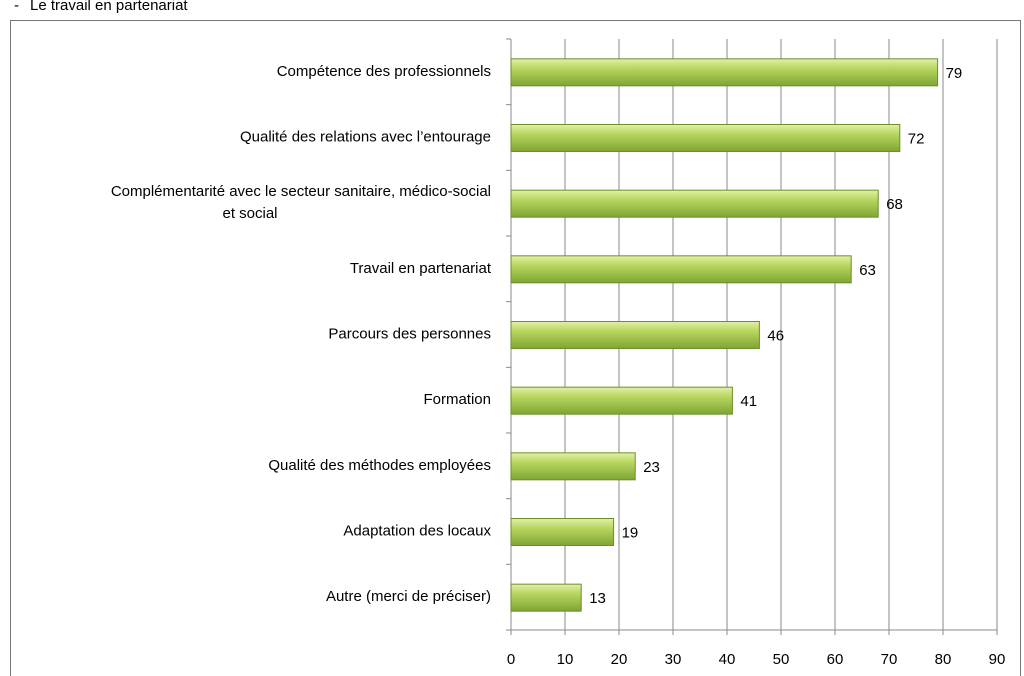  Describe the element at coordinates (109, 7) in the screenshot. I see `page-heading: Le travail en partenariat` at that location.